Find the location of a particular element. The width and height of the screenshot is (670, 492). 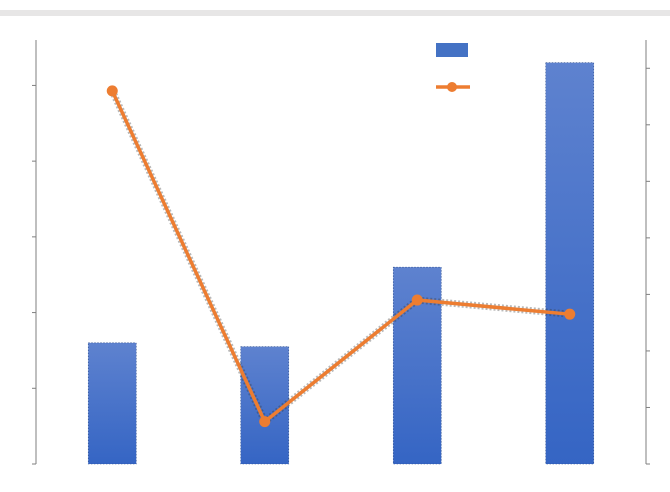

top-band is located at coordinates (335, 13).